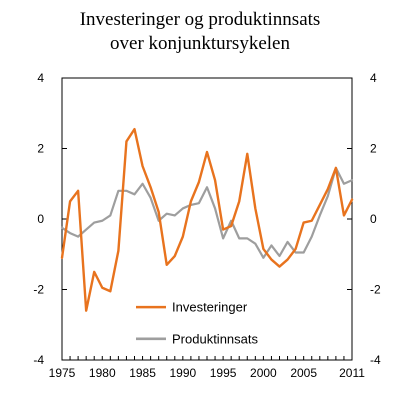 The height and width of the screenshot is (400, 400). Describe the element at coordinates (142, 373) in the screenshot. I see `x-tick-label: 1985` at that location.